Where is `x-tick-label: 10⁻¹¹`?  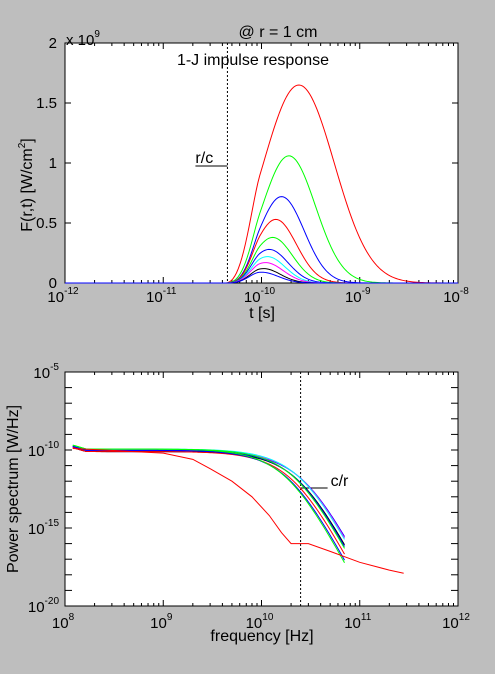
x-tick-label: 10⁻¹¹ is located at coordinates (161, 296).